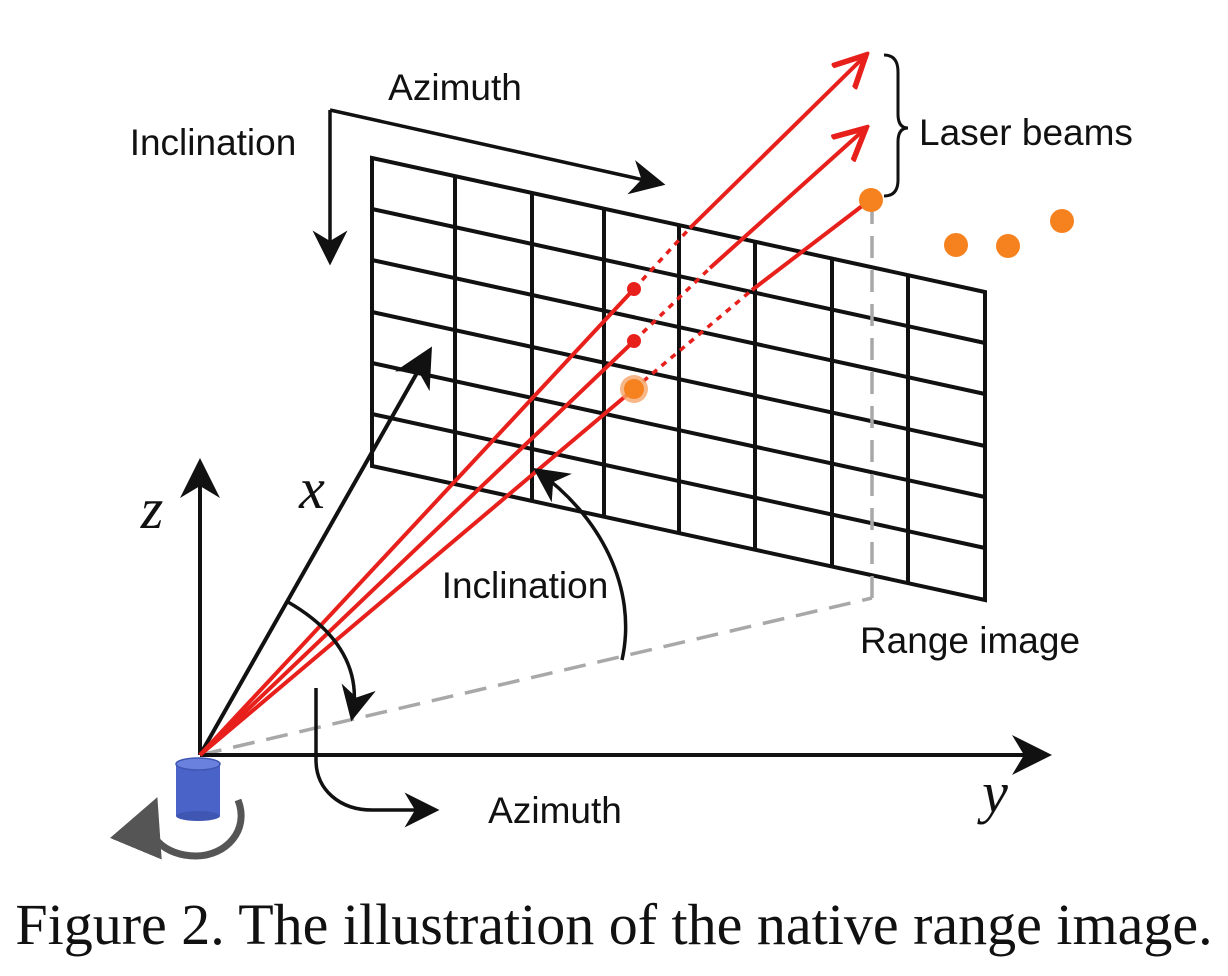 The height and width of the screenshot is (976, 1228). I want to click on grid-hit-points, so click(634, 342).